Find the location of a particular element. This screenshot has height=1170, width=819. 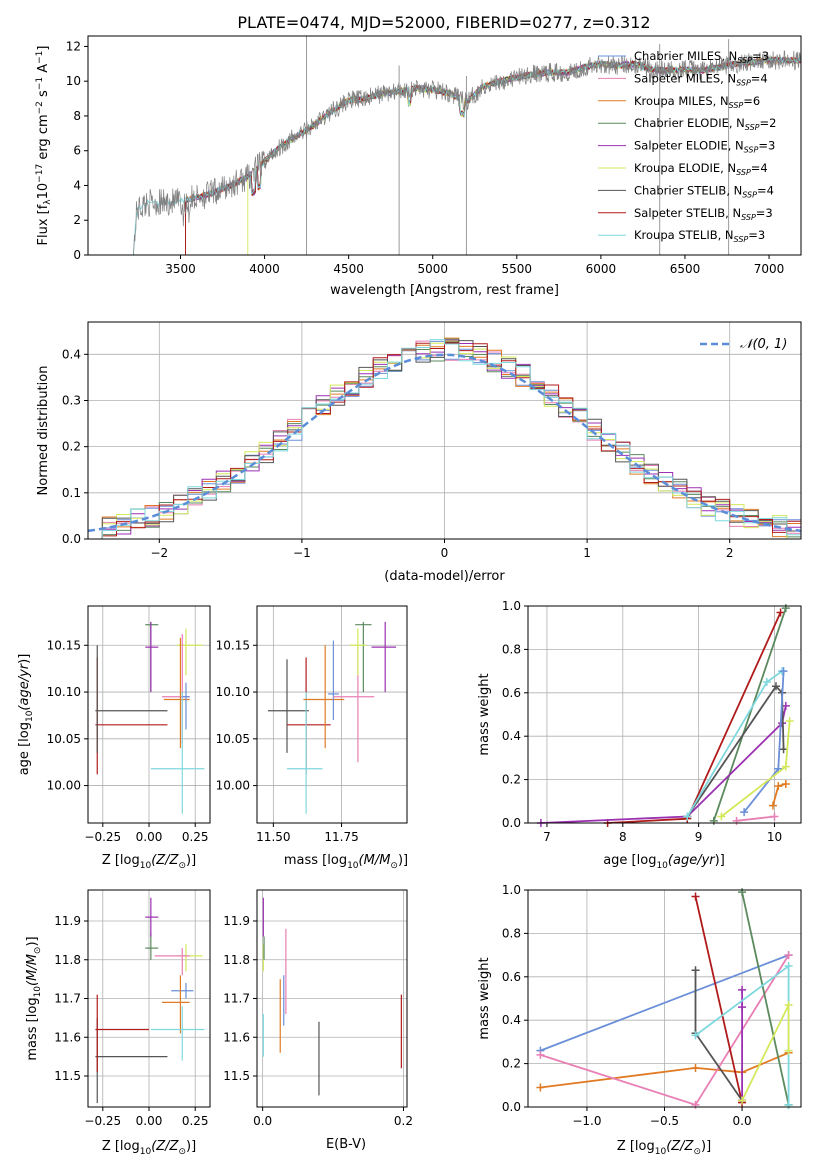

spectrum-data is located at coordinates (467, 152).